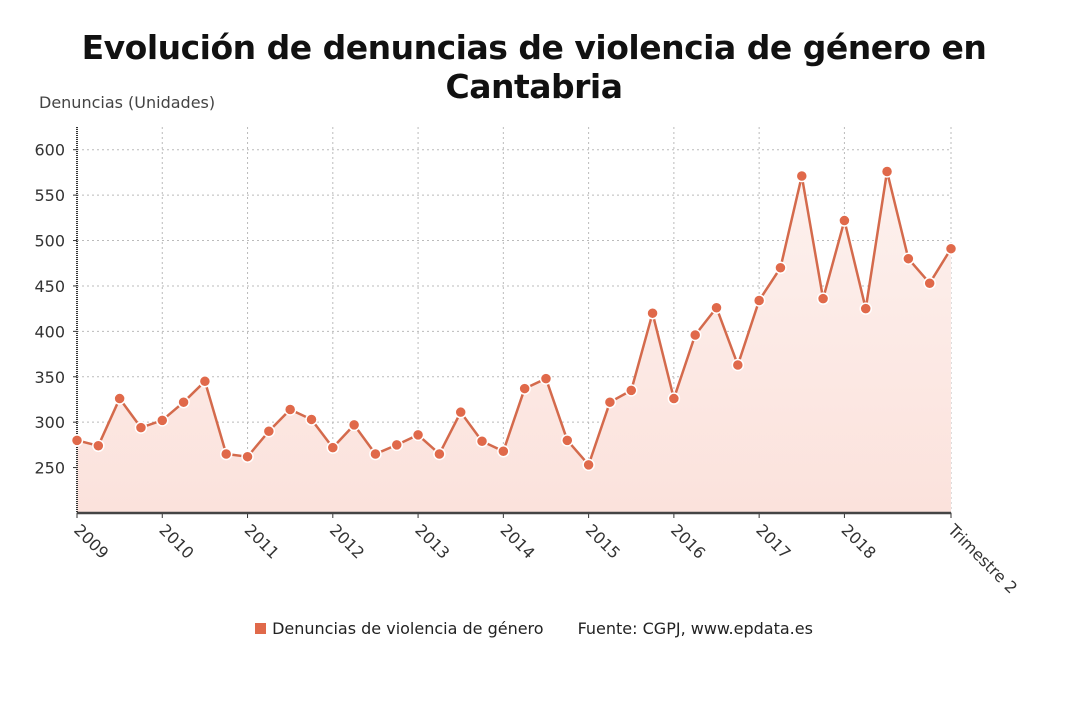  I want to click on y-tick-label: 250, so click(49, 468).